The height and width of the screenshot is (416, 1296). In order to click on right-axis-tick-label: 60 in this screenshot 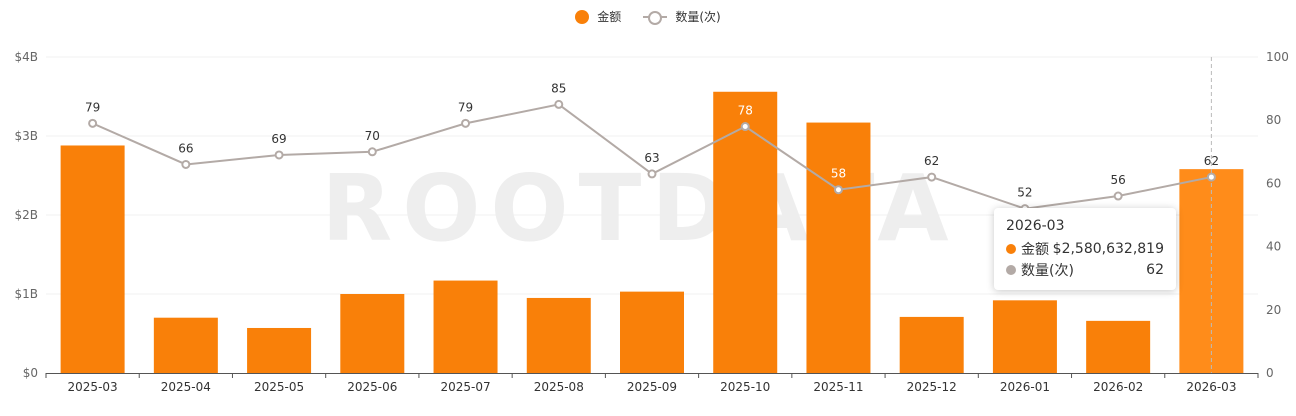, I will do `click(1273, 183)`.